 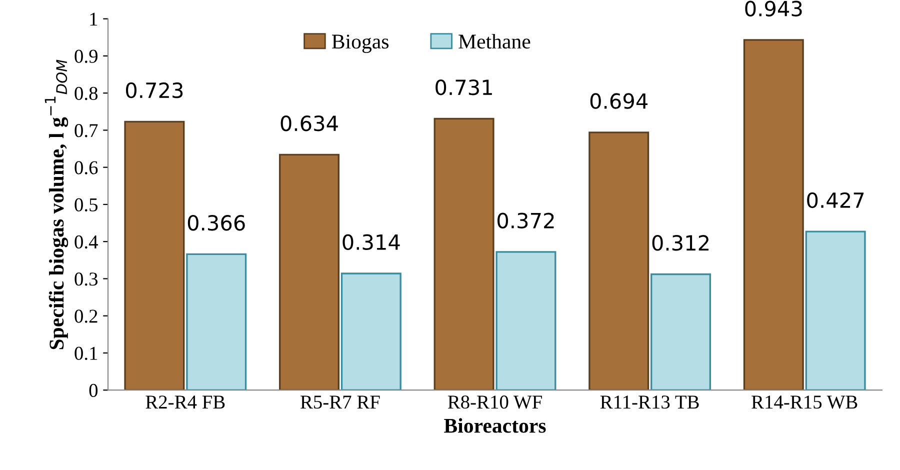 I want to click on y-tick-label: 0.6, so click(x=86, y=167).